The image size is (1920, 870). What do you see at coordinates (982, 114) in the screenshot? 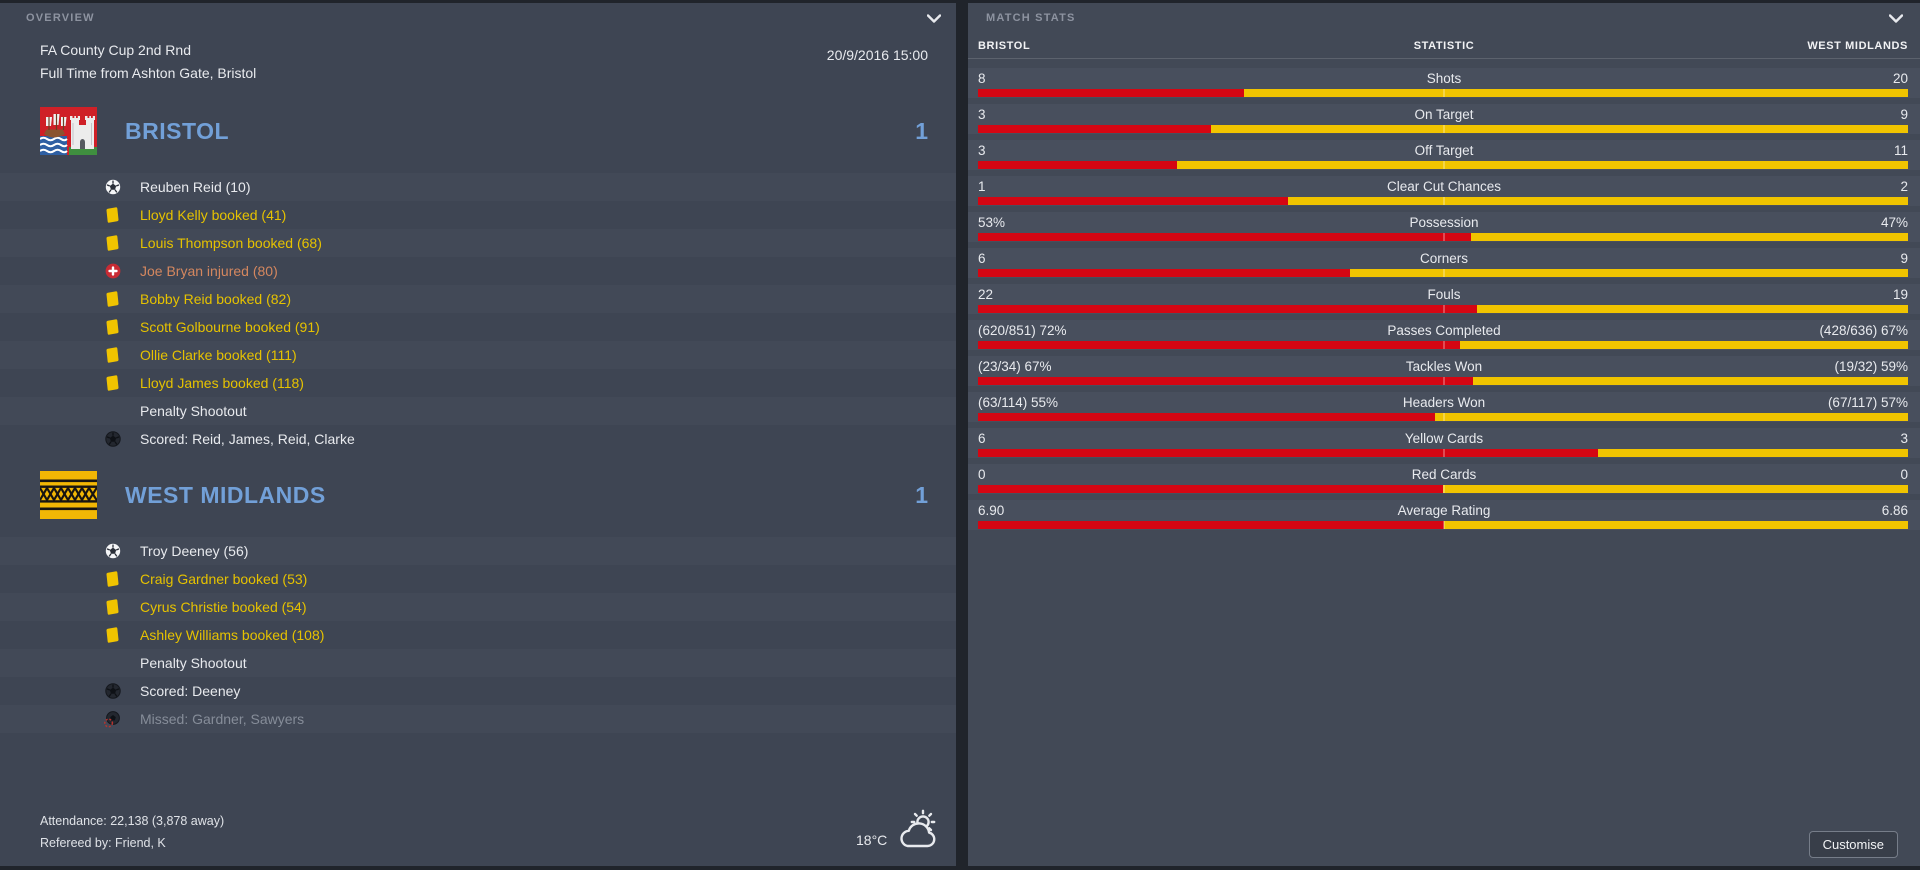
I see `stat-home-value: 3` at bounding box center [982, 114].